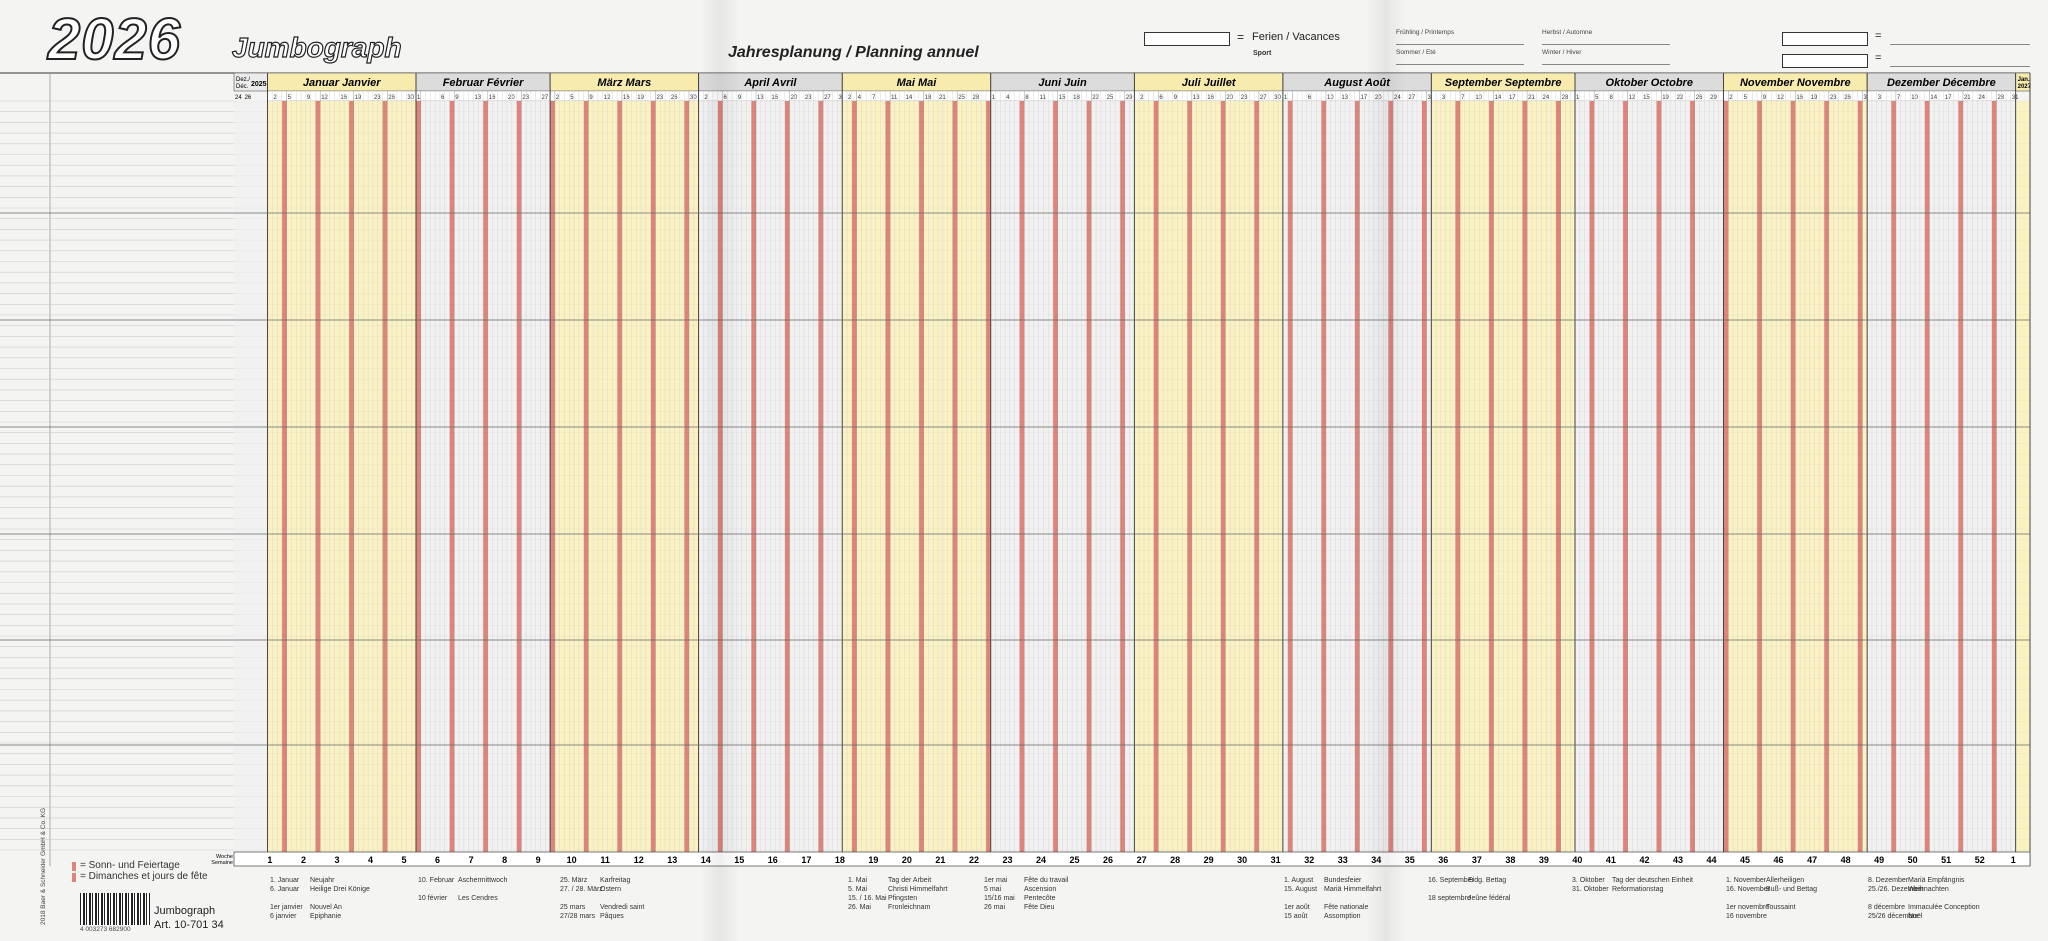  Describe the element at coordinates (342, 83) in the screenshot. I see `month-label: Januar Janvier` at that location.